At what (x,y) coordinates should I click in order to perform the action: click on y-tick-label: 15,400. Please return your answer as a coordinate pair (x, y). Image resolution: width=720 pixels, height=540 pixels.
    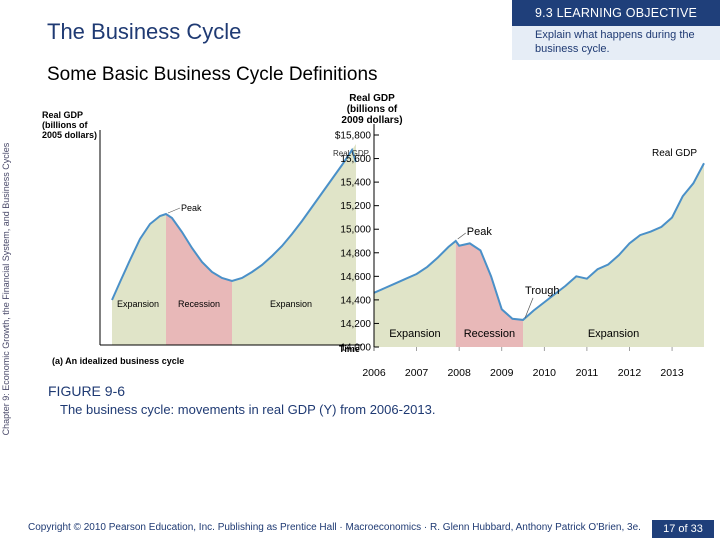
    Looking at the image, I should click on (355, 183).